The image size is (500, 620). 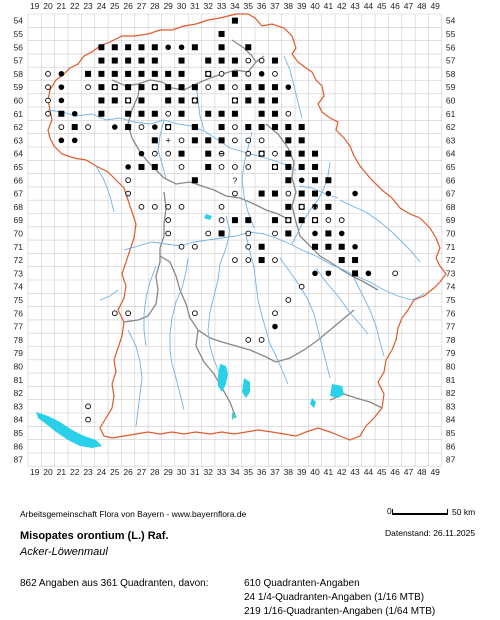 What do you see at coordinates (451, 194) in the screenshot?
I see `row-label-right: 67` at bounding box center [451, 194].